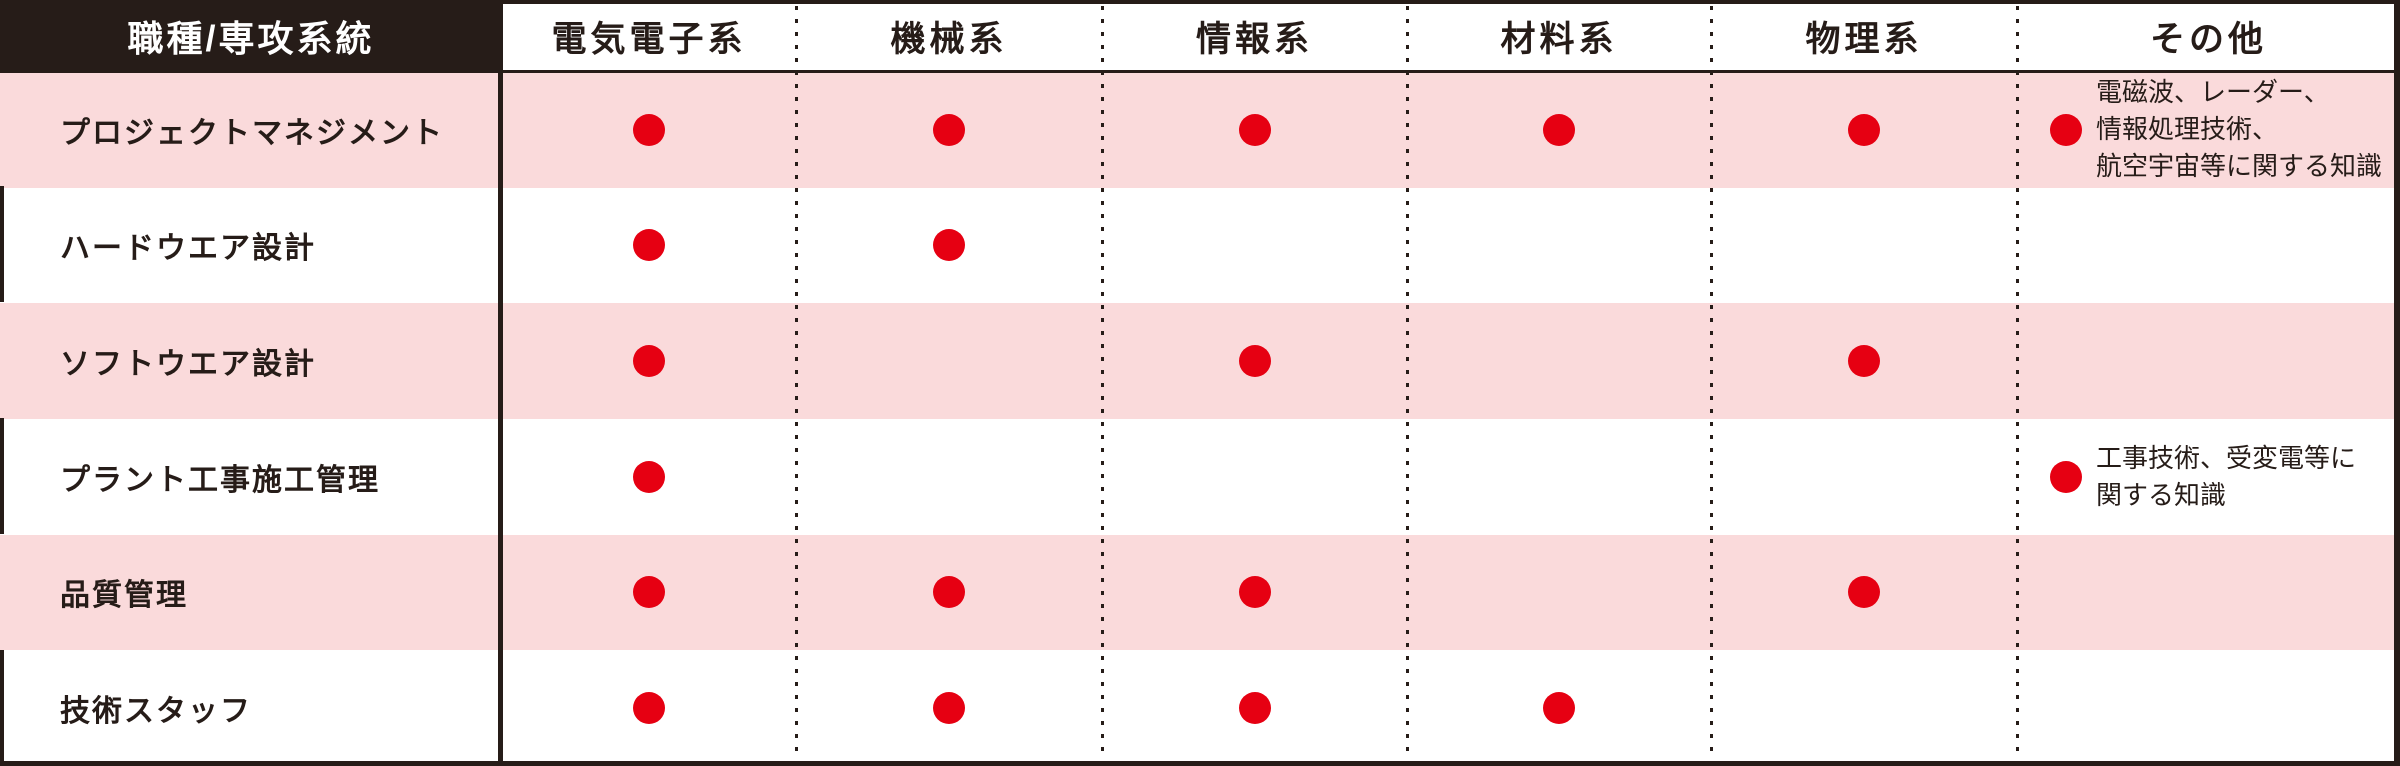 Image resolution: width=2400 pixels, height=766 pixels. Describe the element at coordinates (251, 36) in the screenshot. I see `corner-header: 職種/専攻系統` at that location.